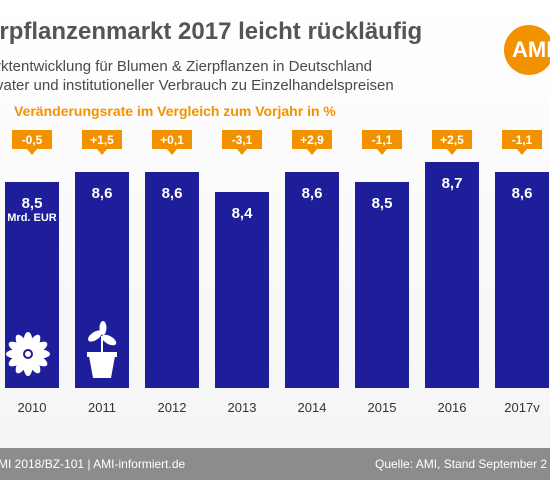  Describe the element at coordinates (312, 407) in the screenshot. I see `x-tick-label: 2014` at that location.